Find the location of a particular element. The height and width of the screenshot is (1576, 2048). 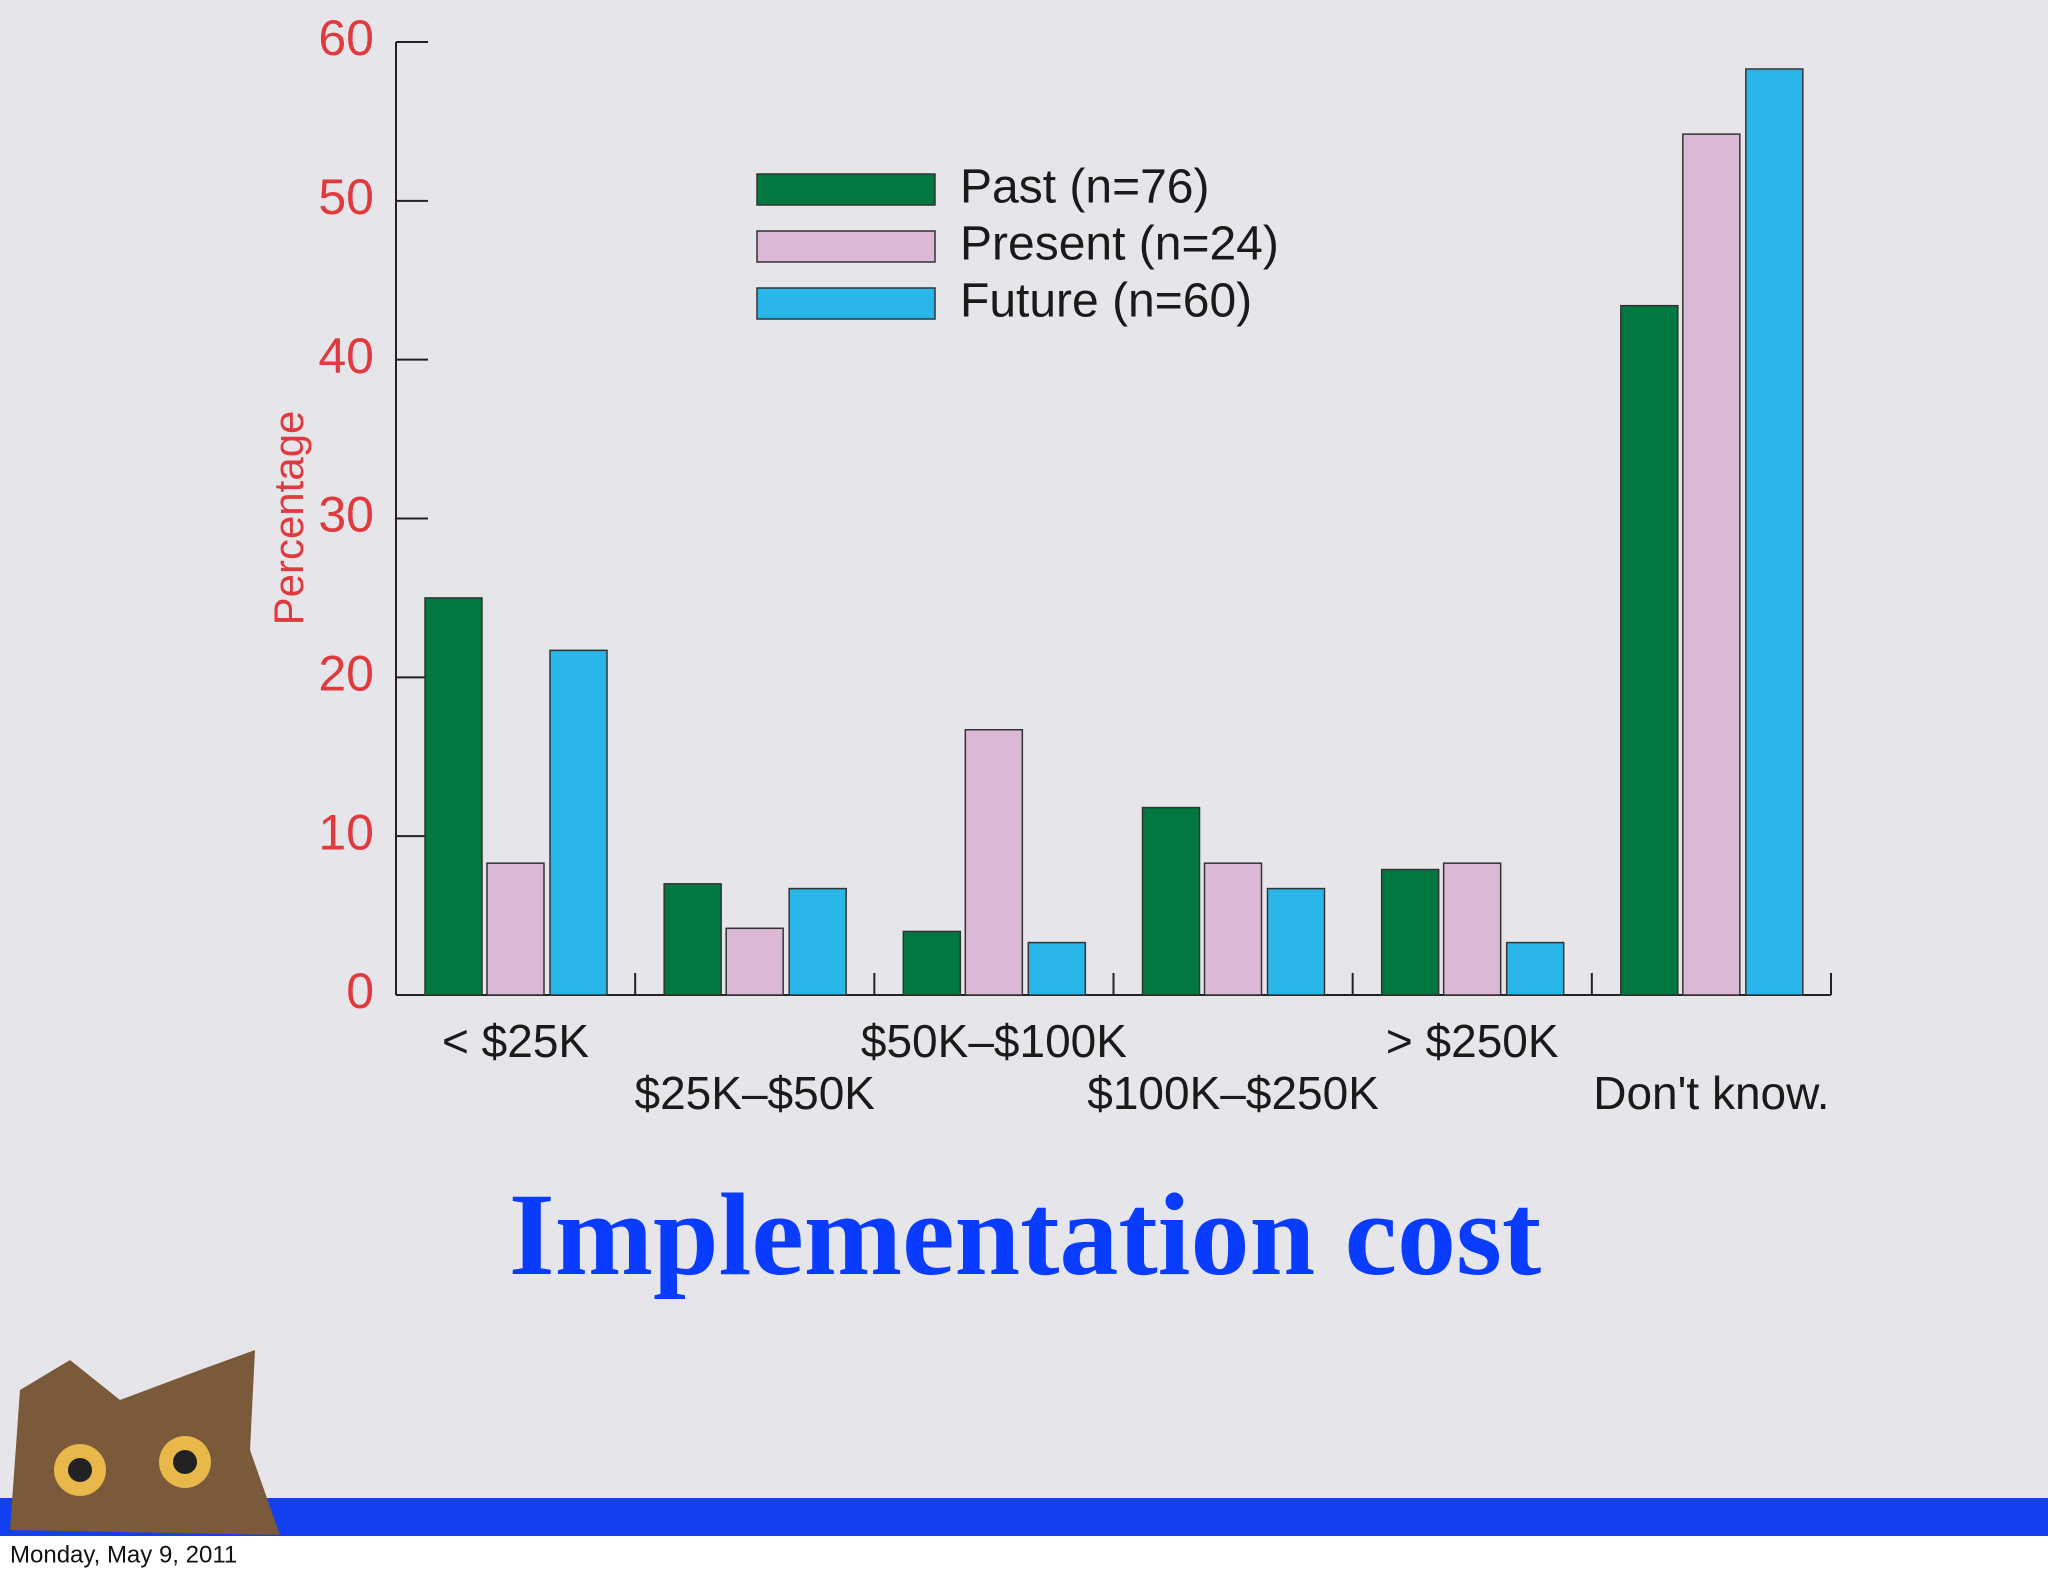

x-tick-label: $25K–$50K is located at coordinates (755, 1093).